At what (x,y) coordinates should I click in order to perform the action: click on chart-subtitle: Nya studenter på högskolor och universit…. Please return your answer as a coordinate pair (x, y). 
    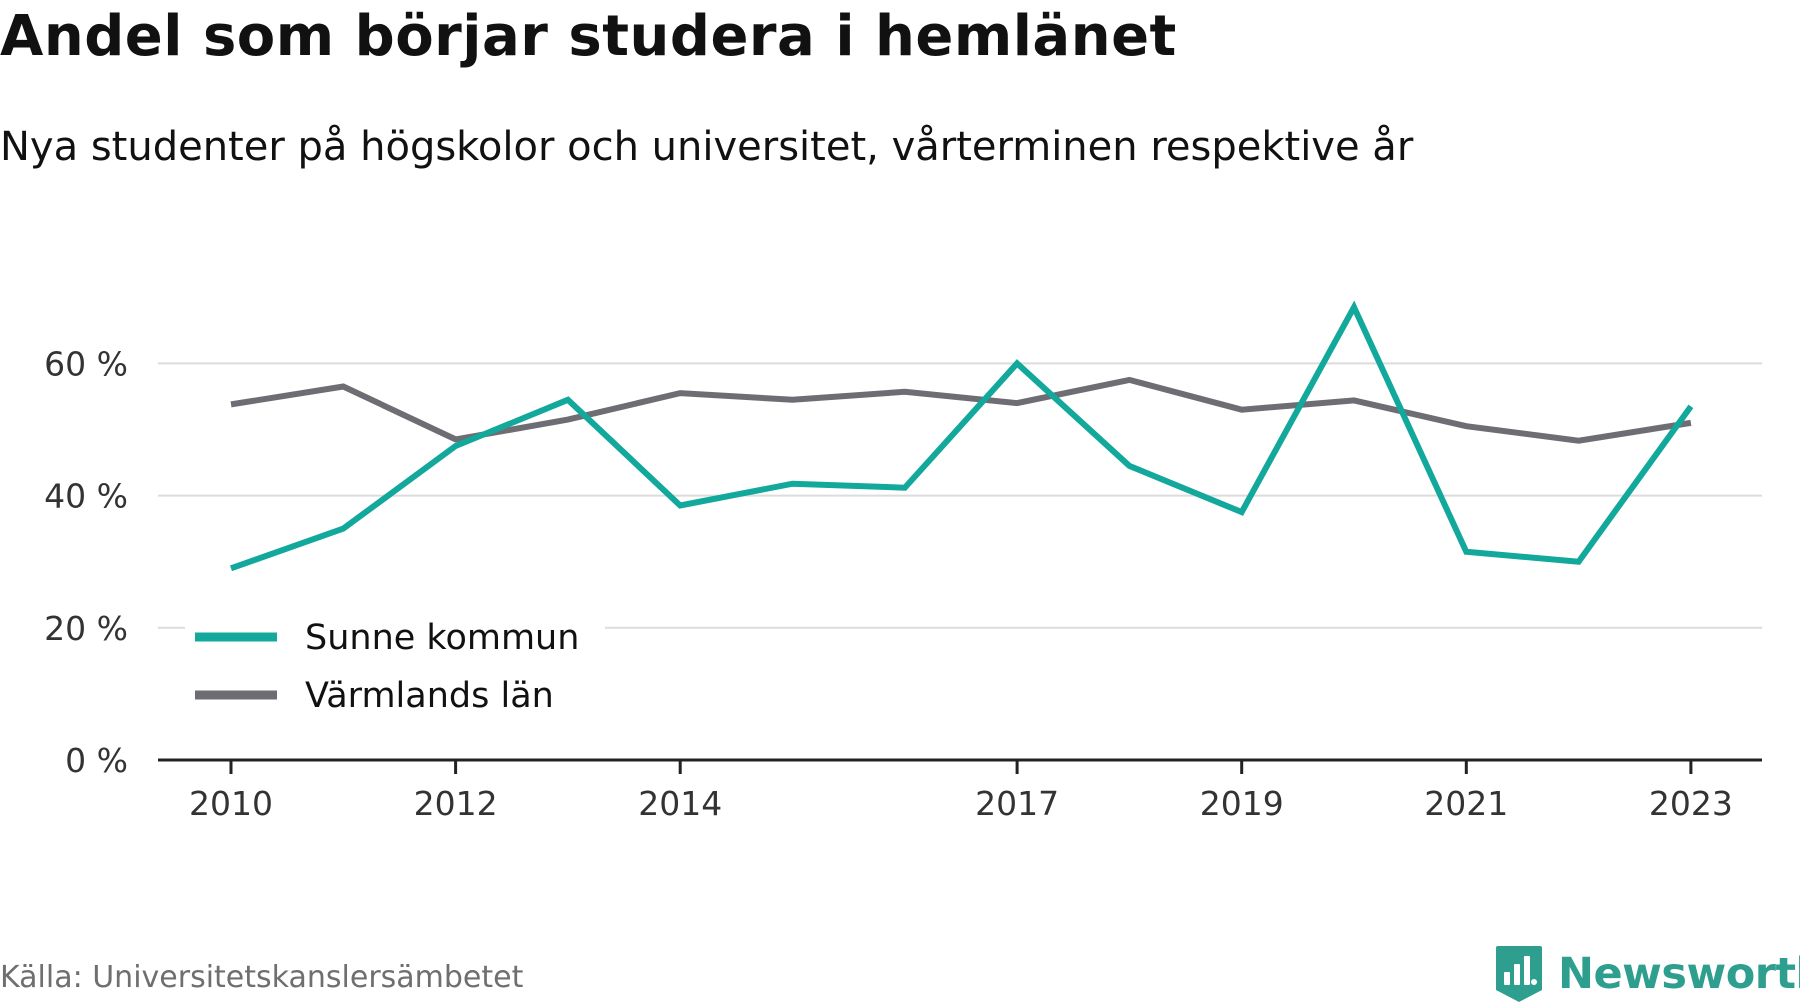
    Looking at the image, I should click on (707, 147).